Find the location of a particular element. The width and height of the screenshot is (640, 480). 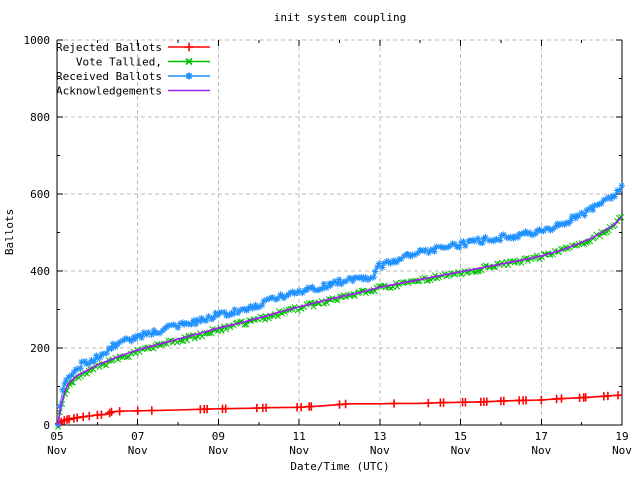

x-axis-label: Date/Time (UTC) is located at coordinates (339, 466).